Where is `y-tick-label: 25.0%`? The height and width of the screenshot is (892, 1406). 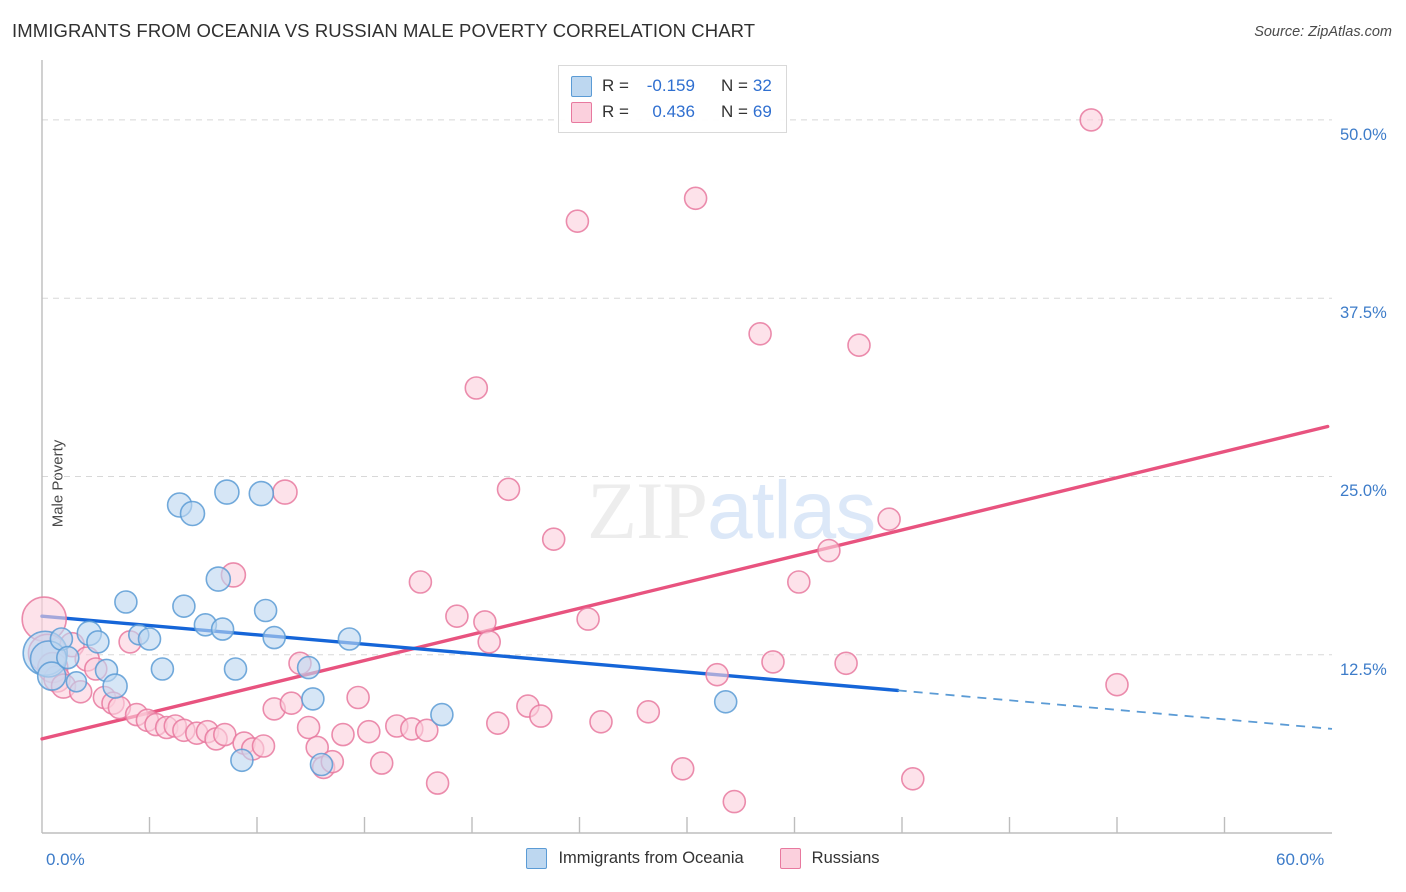 y-tick-label: 25.0% is located at coordinates (1363, 491).